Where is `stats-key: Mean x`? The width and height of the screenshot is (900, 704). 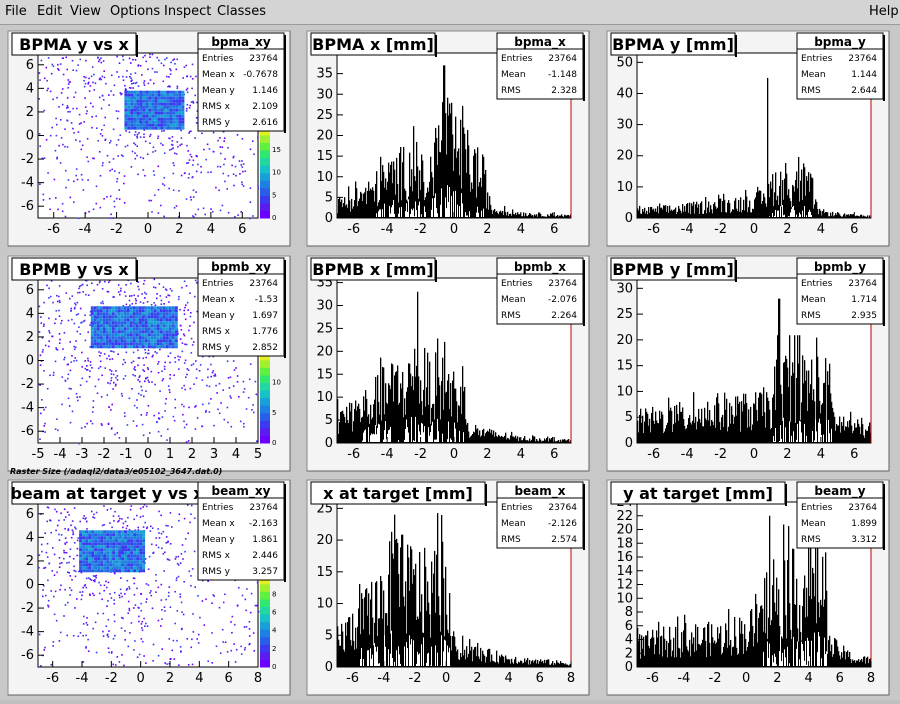 stats-key: Mean x is located at coordinates (218, 300).